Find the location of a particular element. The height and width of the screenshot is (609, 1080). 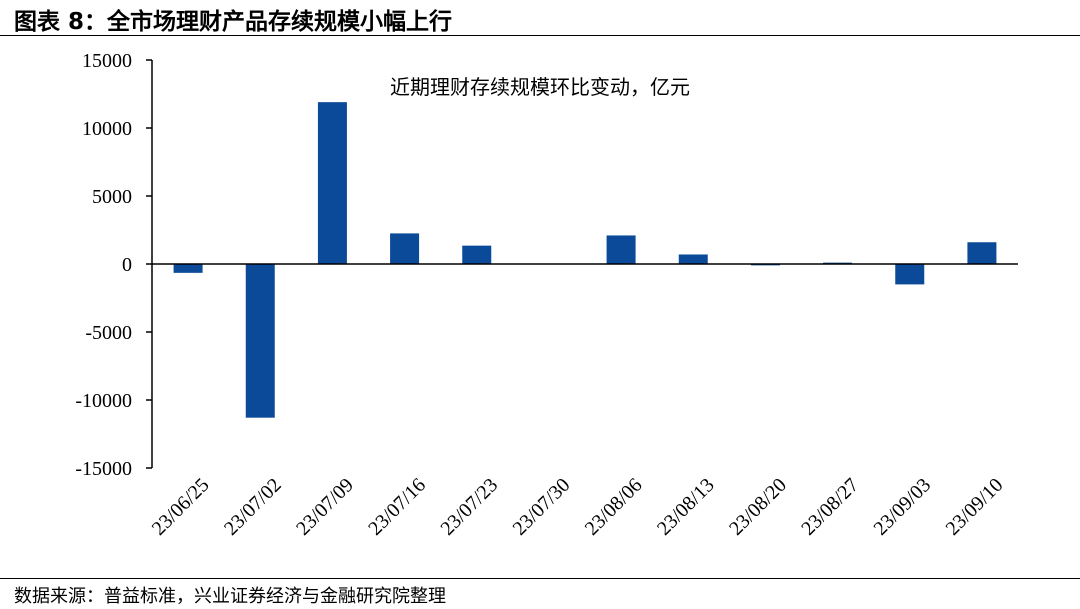

figure-title: 图表 8：全市场理财产品存续规模小幅上行 is located at coordinates (233, 22).